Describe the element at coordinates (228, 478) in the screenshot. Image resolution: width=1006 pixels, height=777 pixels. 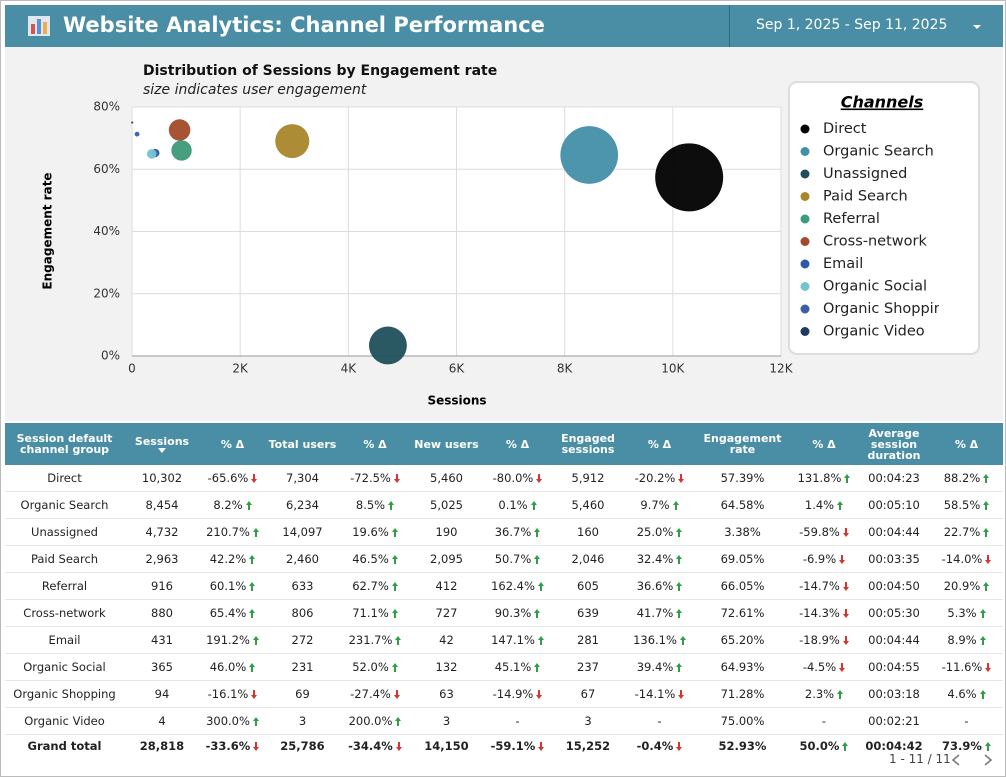
I see `cell-text: -65.6%` at that location.